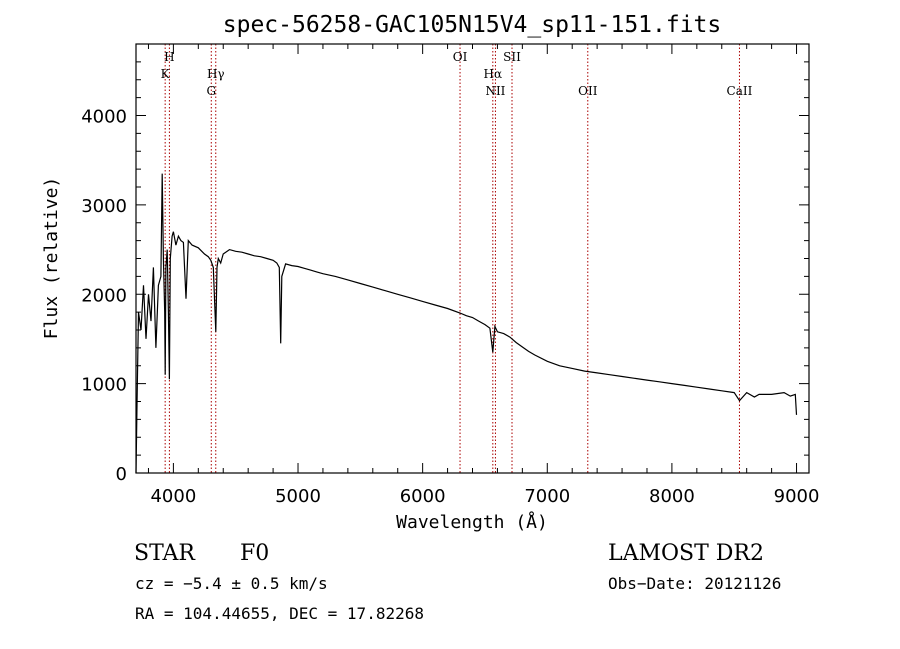 The image size is (900, 649). Describe the element at coordinates (495, 91) in the screenshot. I see `line-label-NII: NII` at that location.